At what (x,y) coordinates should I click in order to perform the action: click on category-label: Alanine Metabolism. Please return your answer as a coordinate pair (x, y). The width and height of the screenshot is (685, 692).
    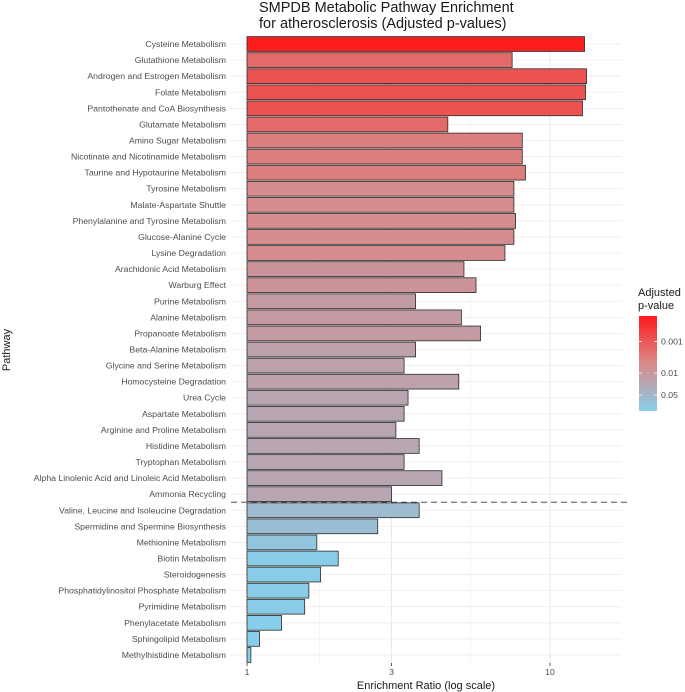
    Looking at the image, I should click on (188, 317).